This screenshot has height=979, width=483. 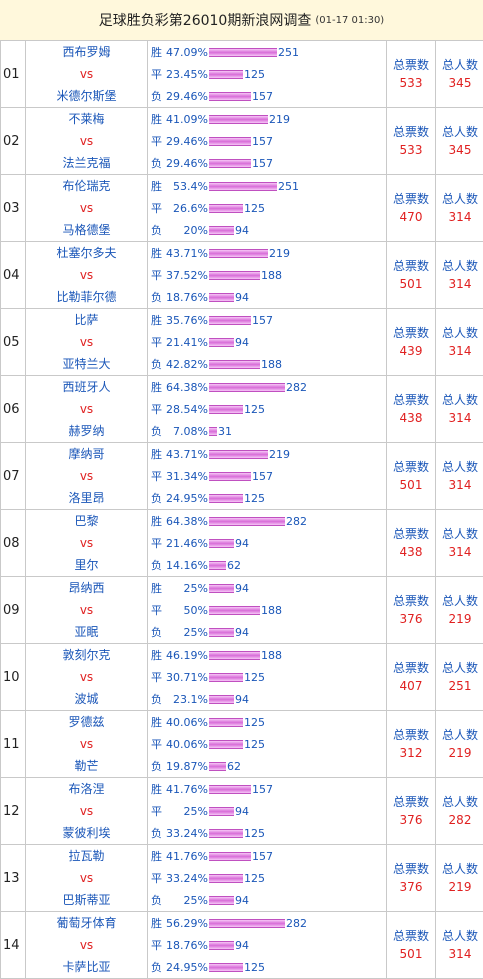 I want to click on survey-time: (01-17 01:30), so click(x=349, y=20).